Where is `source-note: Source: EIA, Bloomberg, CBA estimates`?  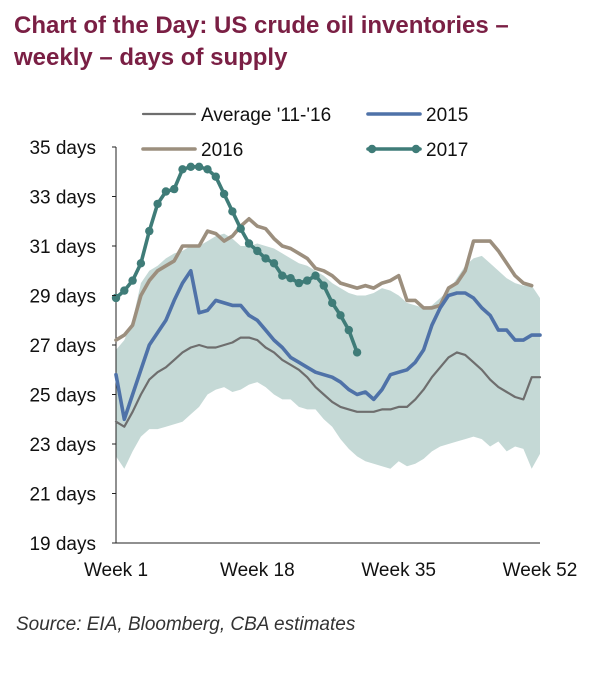 source-note: Source: EIA, Bloomberg, CBA estimates is located at coordinates (186, 624).